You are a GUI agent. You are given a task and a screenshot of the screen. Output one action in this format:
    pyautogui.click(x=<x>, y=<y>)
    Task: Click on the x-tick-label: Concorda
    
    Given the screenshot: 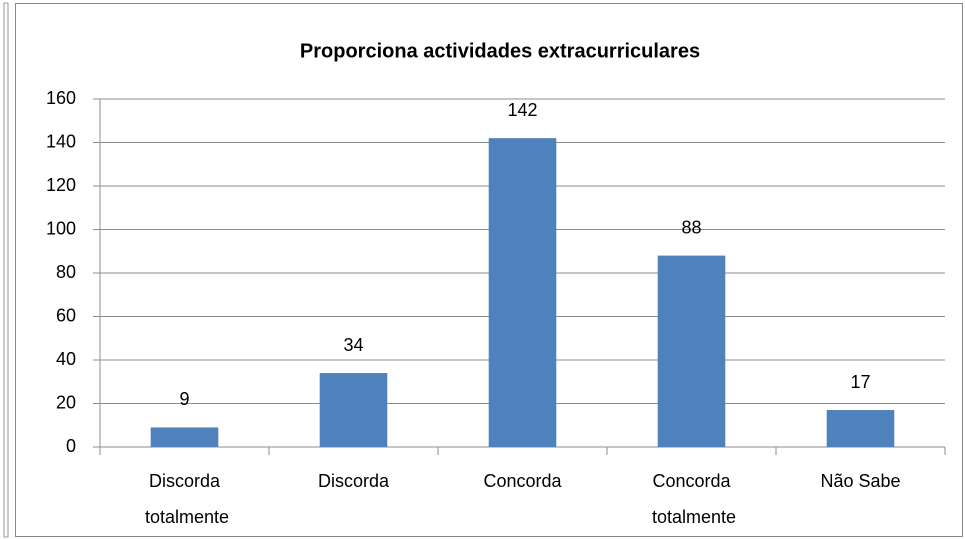 What is the action you would take?
    pyautogui.click(x=522, y=481)
    